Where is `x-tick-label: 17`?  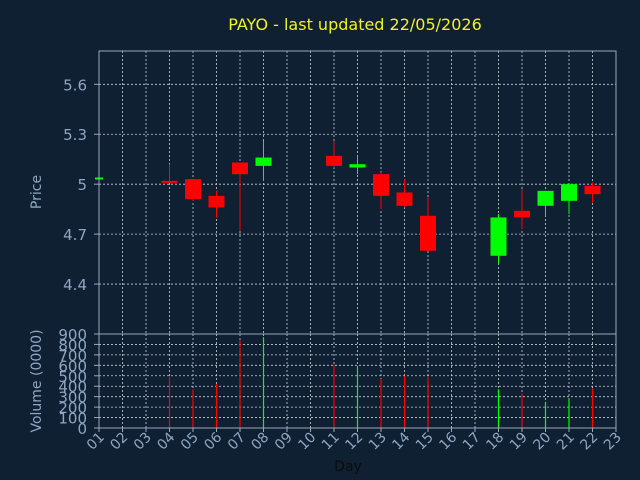
x-tick-label: 17 is located at coordinates (472, 442).